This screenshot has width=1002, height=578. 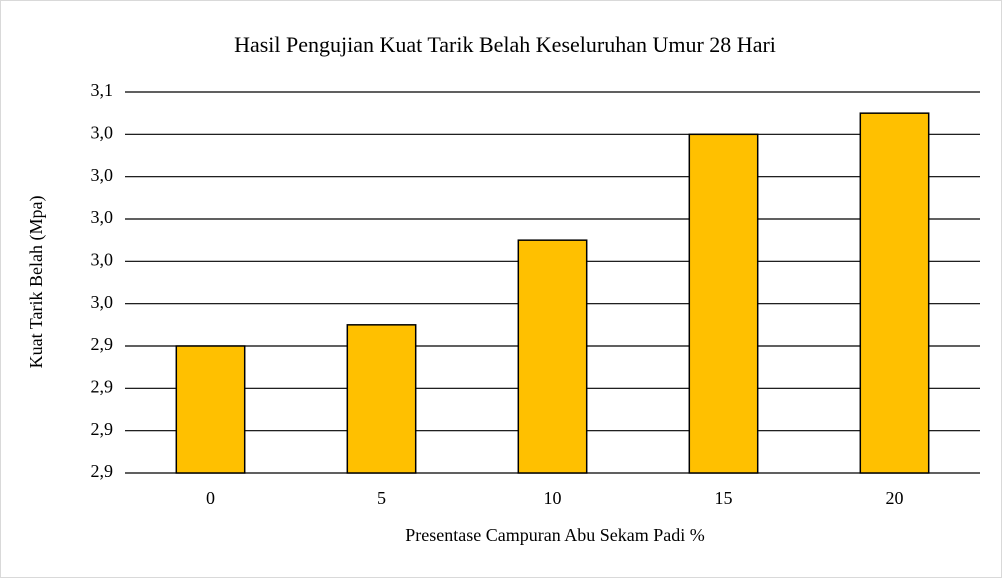 What do you see at coordinates (381, 498) in the screenshot?
I see `x-tick-label: 5` at bounding box center [381, 498].